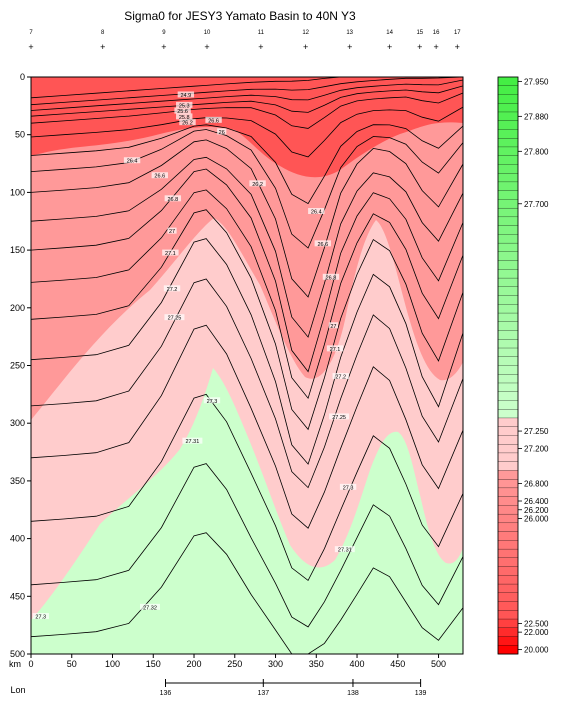  What do you see at coordinates (17, 539) in the screenshot?
I see `y-tick-label: 400` at bounding box center [17, 539].